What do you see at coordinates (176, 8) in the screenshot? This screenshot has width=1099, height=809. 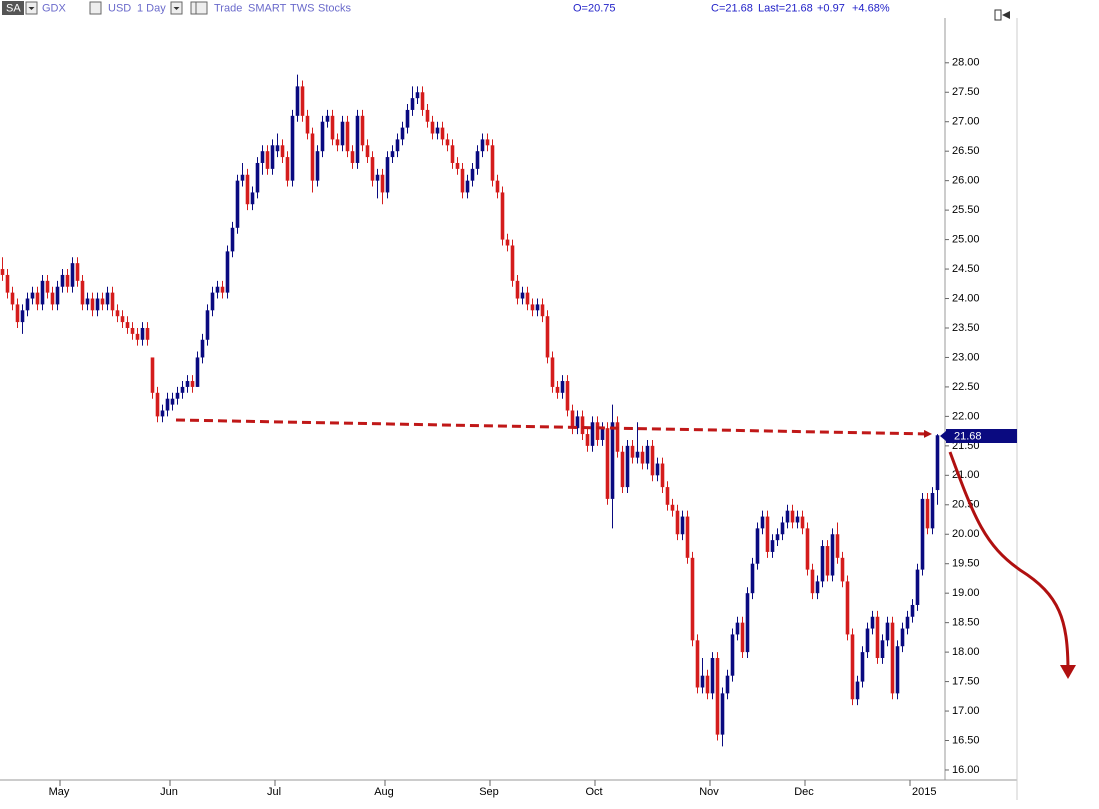 I see `dropdown-icon` at bounding box center [176, 8].